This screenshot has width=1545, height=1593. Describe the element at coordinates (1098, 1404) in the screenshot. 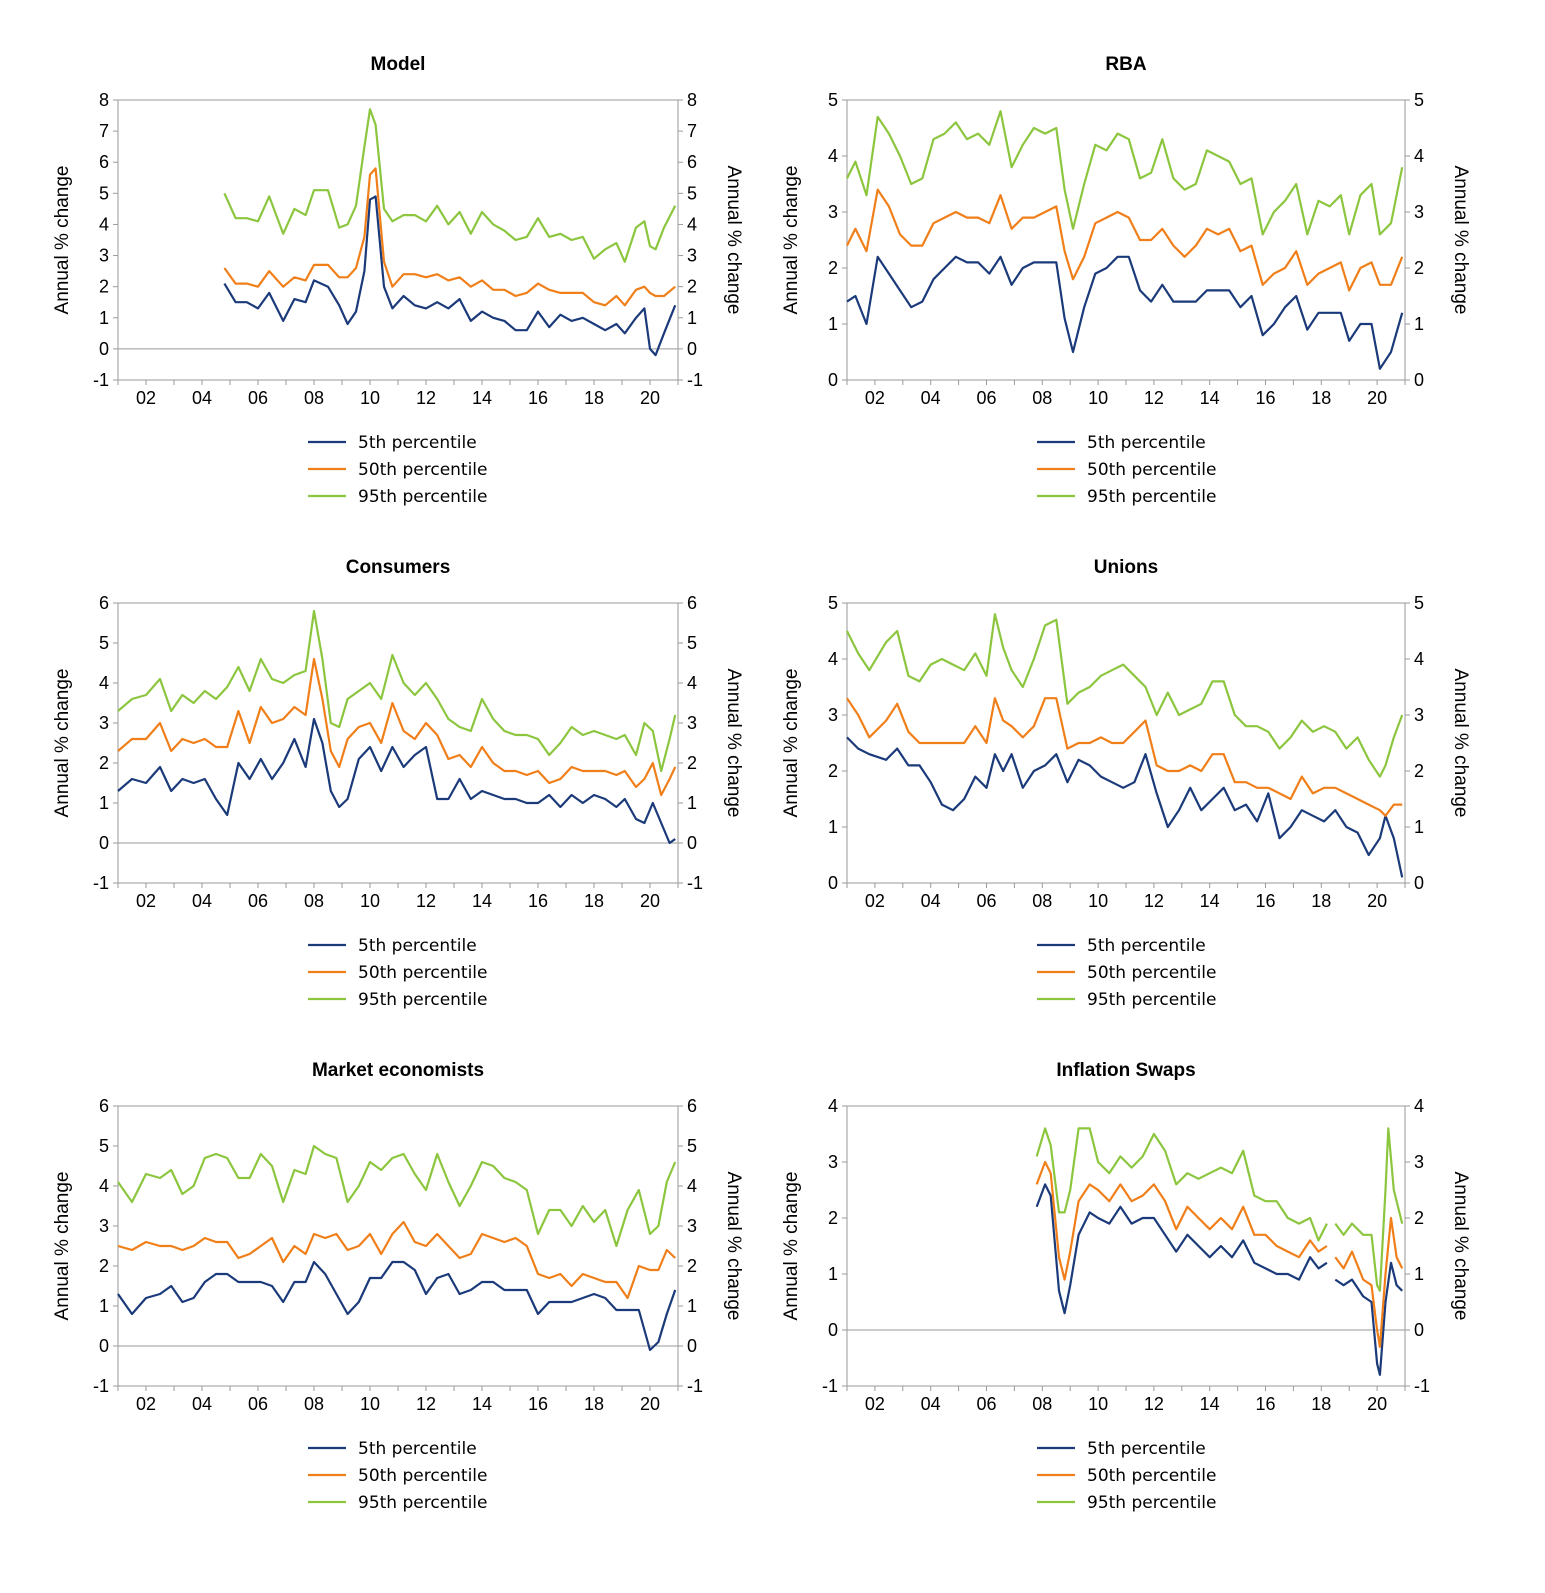

I see `chart-5-x-tick-label: 10` at that location.